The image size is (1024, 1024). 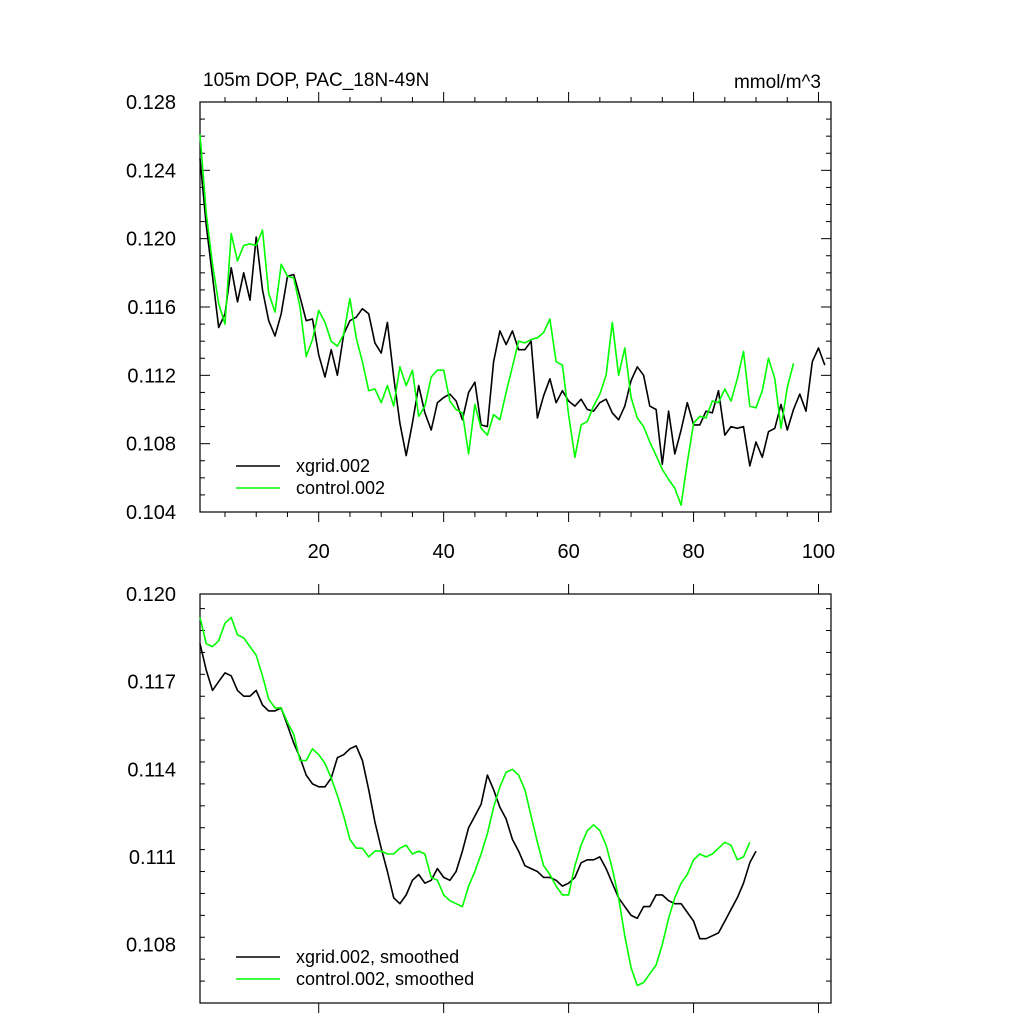 What do you see at coordinates (340, 488) in the screenshot?
I see `legend-label: control.002` at bounding box center [340, 488].